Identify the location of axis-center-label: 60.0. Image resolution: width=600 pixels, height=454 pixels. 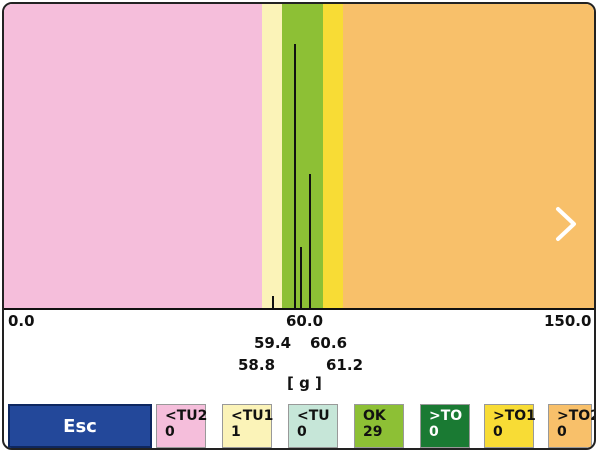
(305, 321).